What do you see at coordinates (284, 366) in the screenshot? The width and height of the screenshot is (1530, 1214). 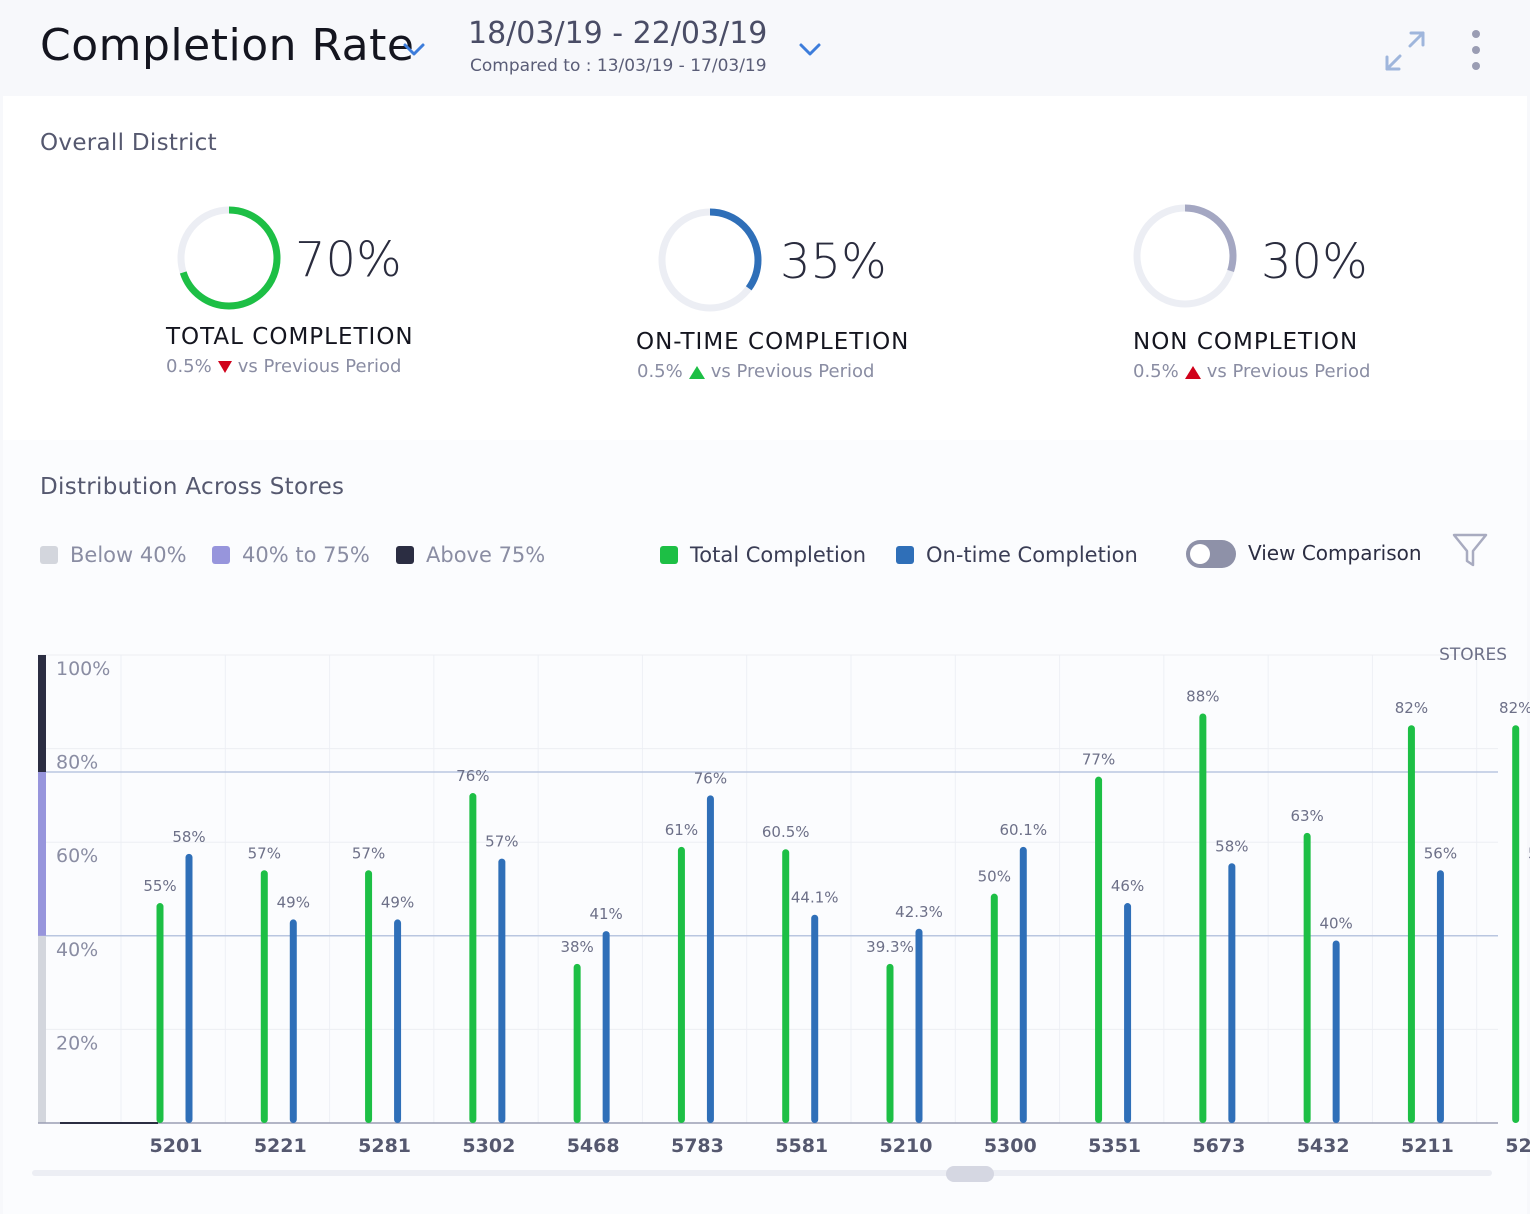 I see `kpi-change: 0.5% vs Previous Period` at bounding box center [284, 366].